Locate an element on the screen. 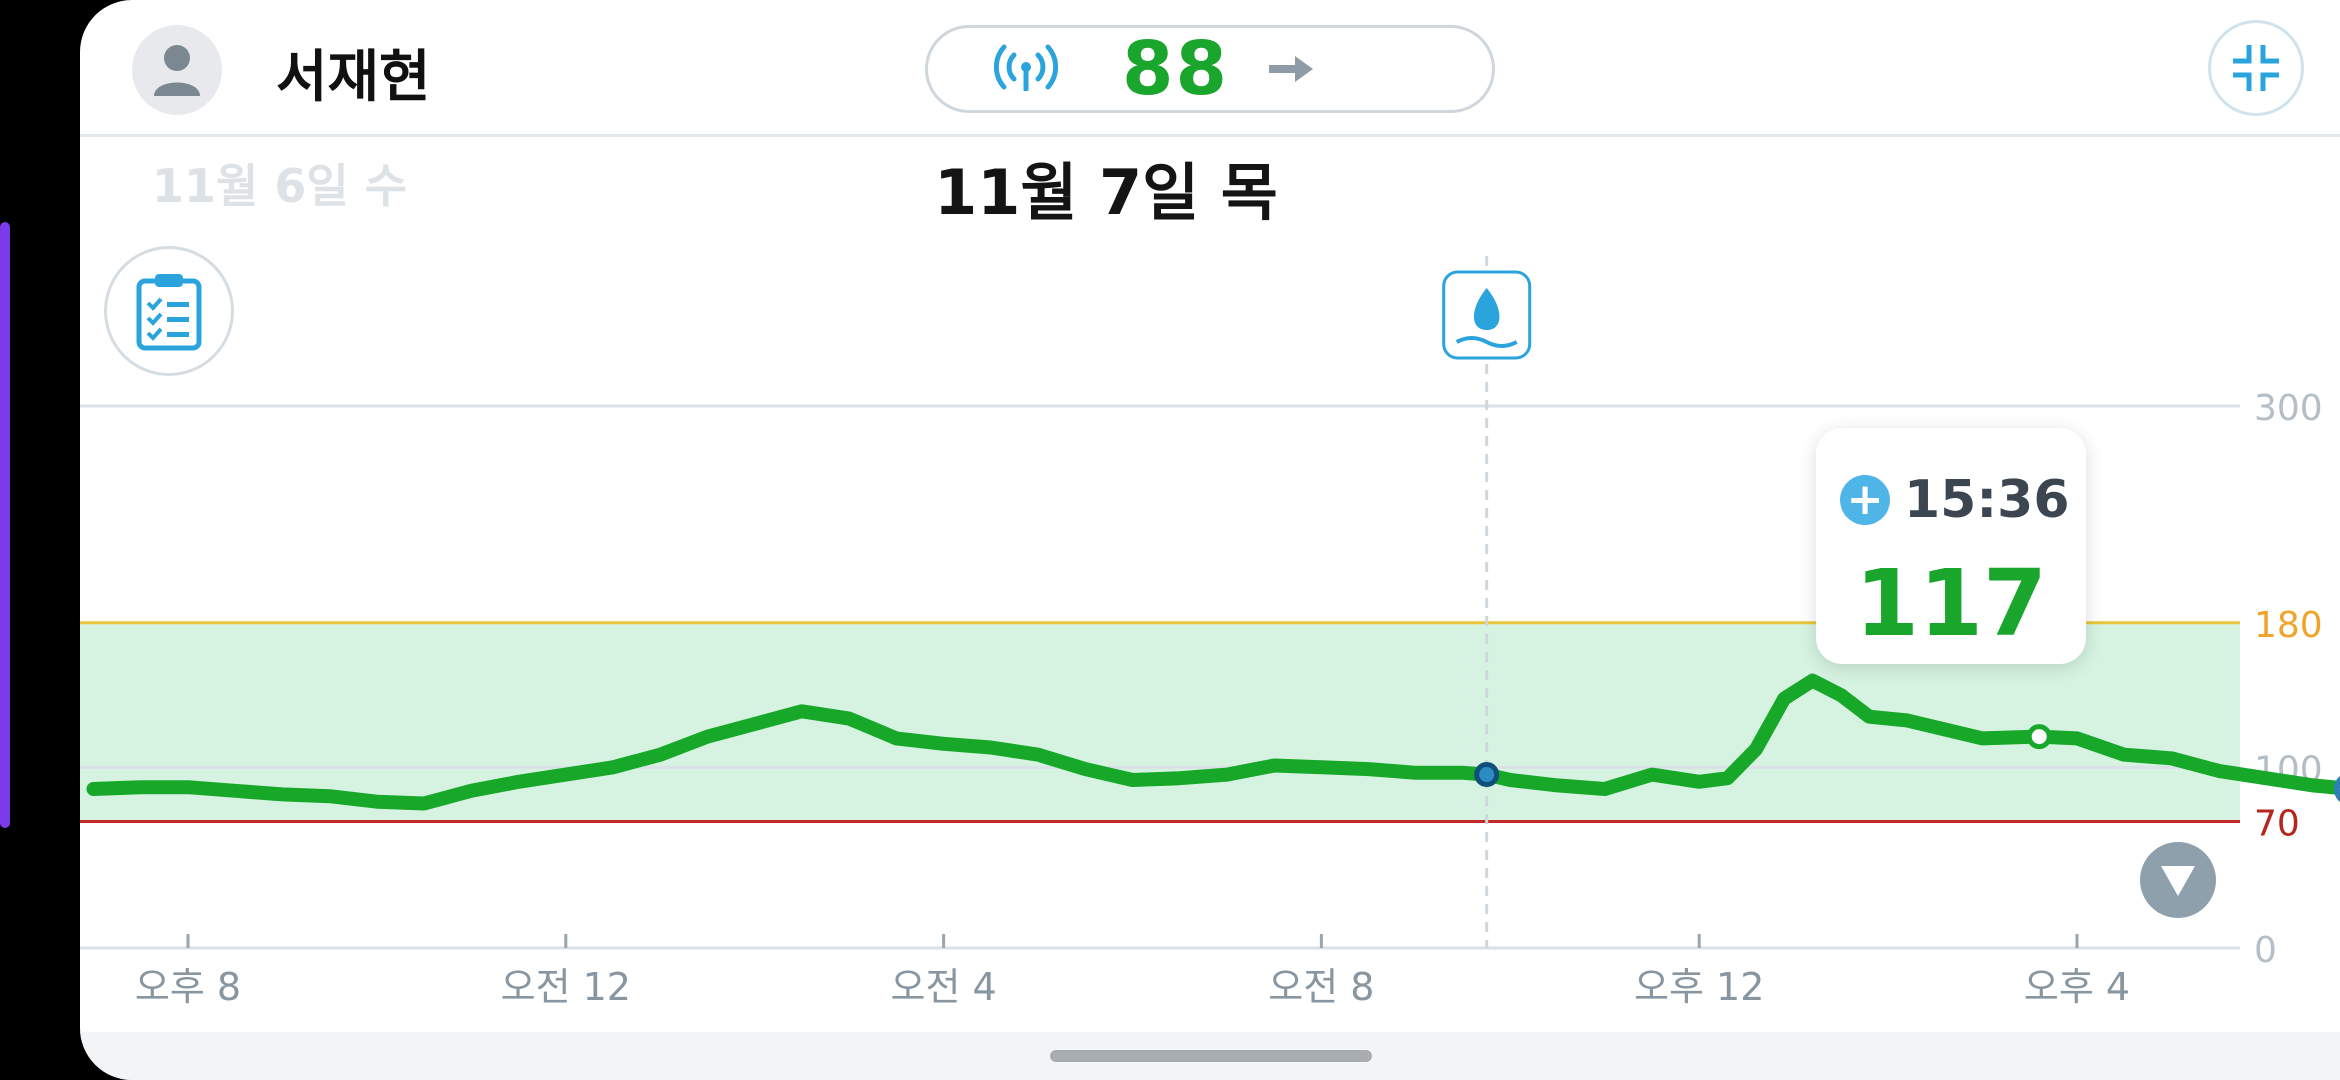  tooltip-time: 15:36 is located at coordinates (1987, 500).